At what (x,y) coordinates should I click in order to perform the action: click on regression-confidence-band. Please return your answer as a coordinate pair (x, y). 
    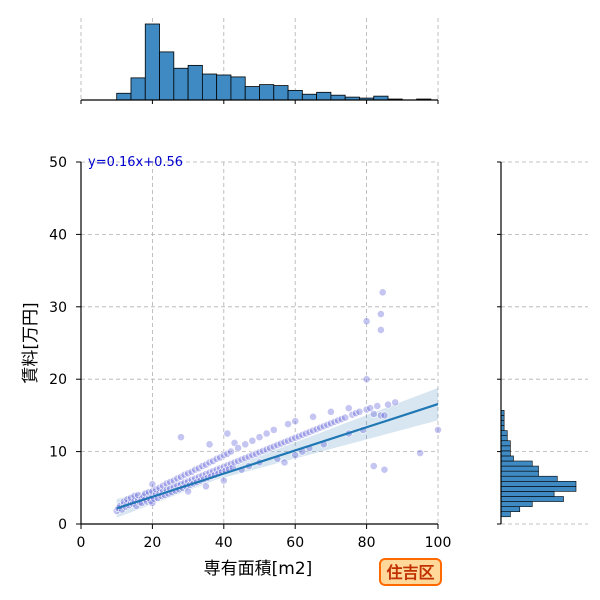
    Looking at the image, I should click on (277, 452).